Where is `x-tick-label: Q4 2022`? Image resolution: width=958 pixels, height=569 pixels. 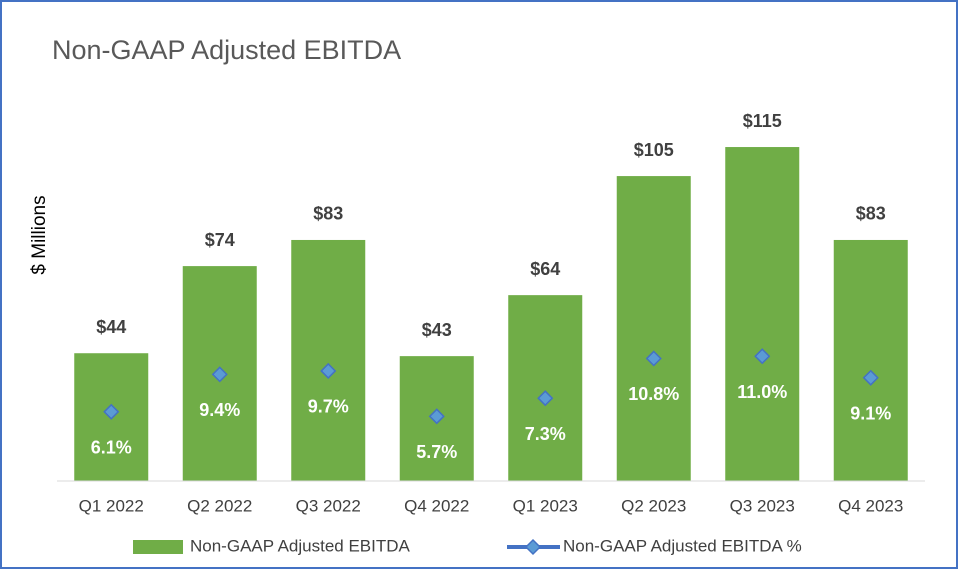 x-tick-label: Q4 2022 is located at coordinates (436, 505).